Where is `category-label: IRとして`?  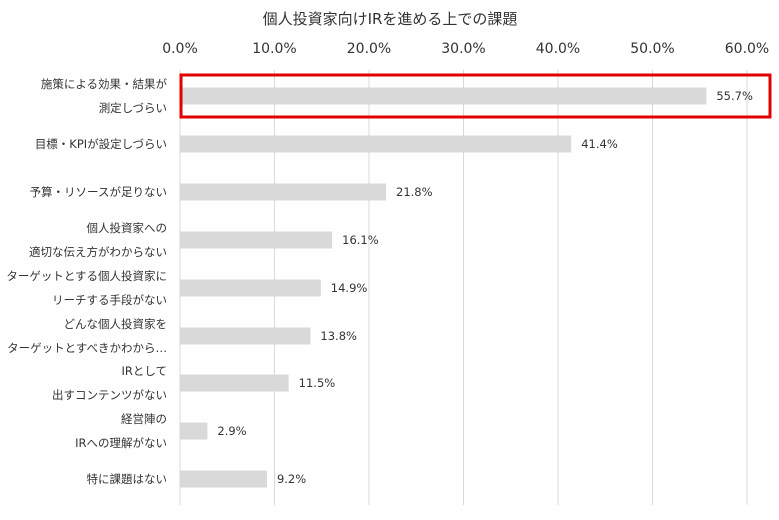 category-label: IRとして is located at coordinates (144, 371).